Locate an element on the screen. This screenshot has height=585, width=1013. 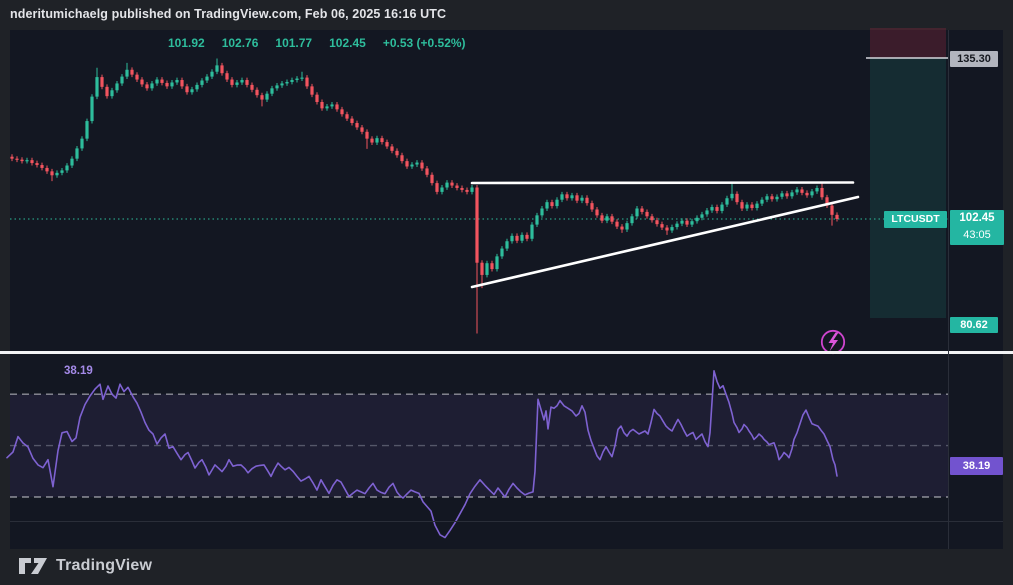
price-axis-separator is located at coordinates (948, 289).